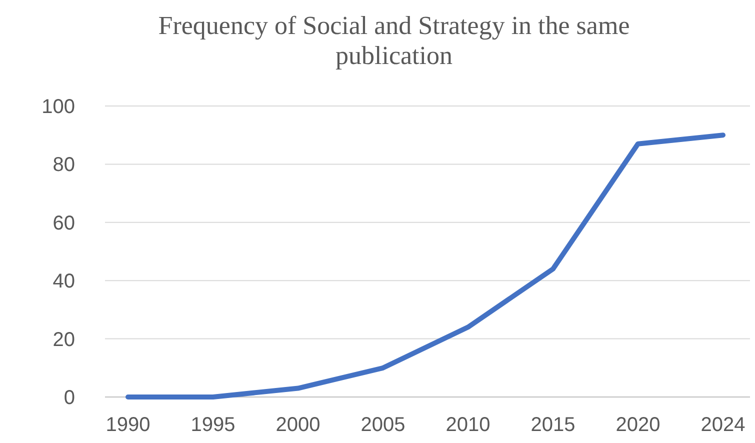  What do you see at coordinates (69, 398) in the screenshot?
I see `y-tick-label: 0` at bounding box center [69, 398].